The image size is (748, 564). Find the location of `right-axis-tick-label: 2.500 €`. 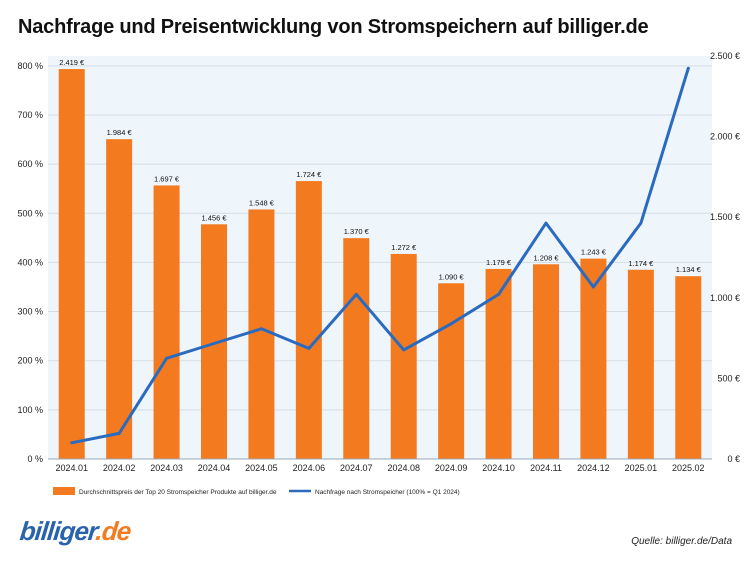

right-axis-tick-label: 2.500 € is located at coordinates (725, 56).